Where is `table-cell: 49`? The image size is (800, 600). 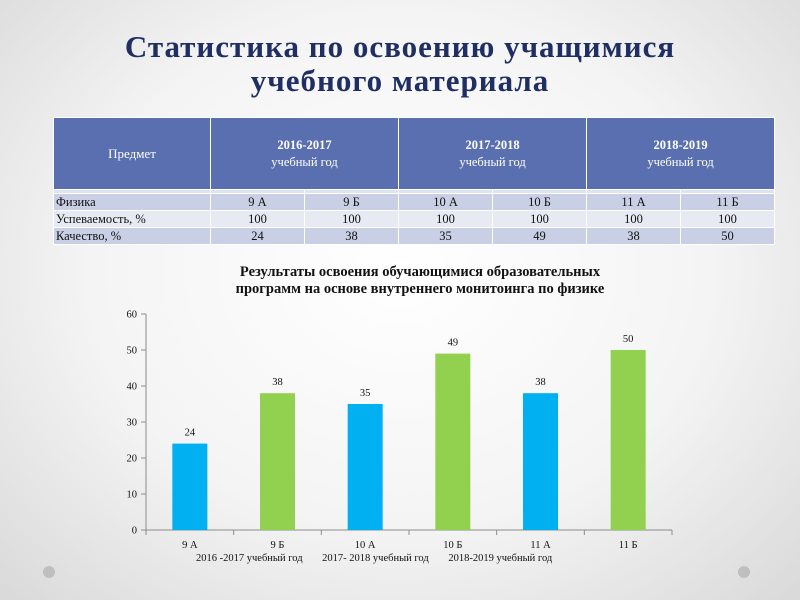
table-cell: 49 is located at coordinates (540, 236).